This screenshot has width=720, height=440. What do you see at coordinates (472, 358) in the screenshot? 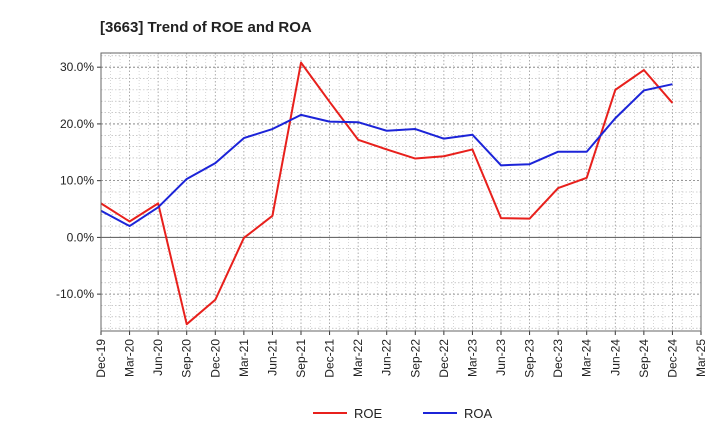
I see `x-tick-label: Mar-23` at bounding box center [472, 358].